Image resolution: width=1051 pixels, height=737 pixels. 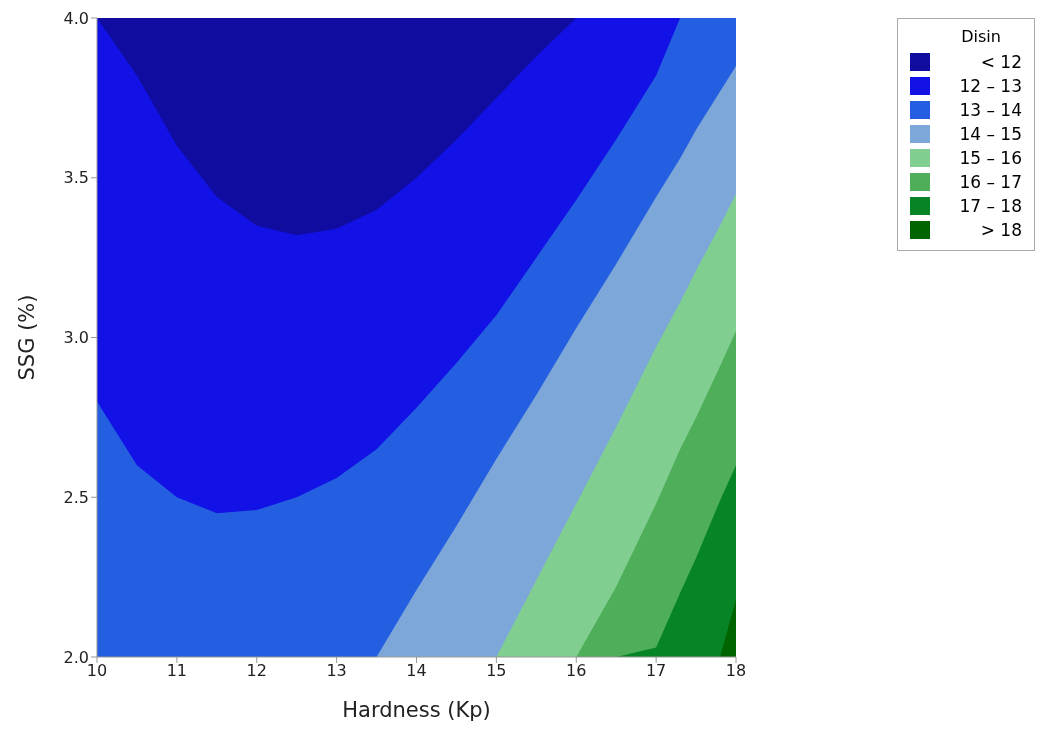 I want to click on legend-label: 14 – 15, so click(x=990, y=134).